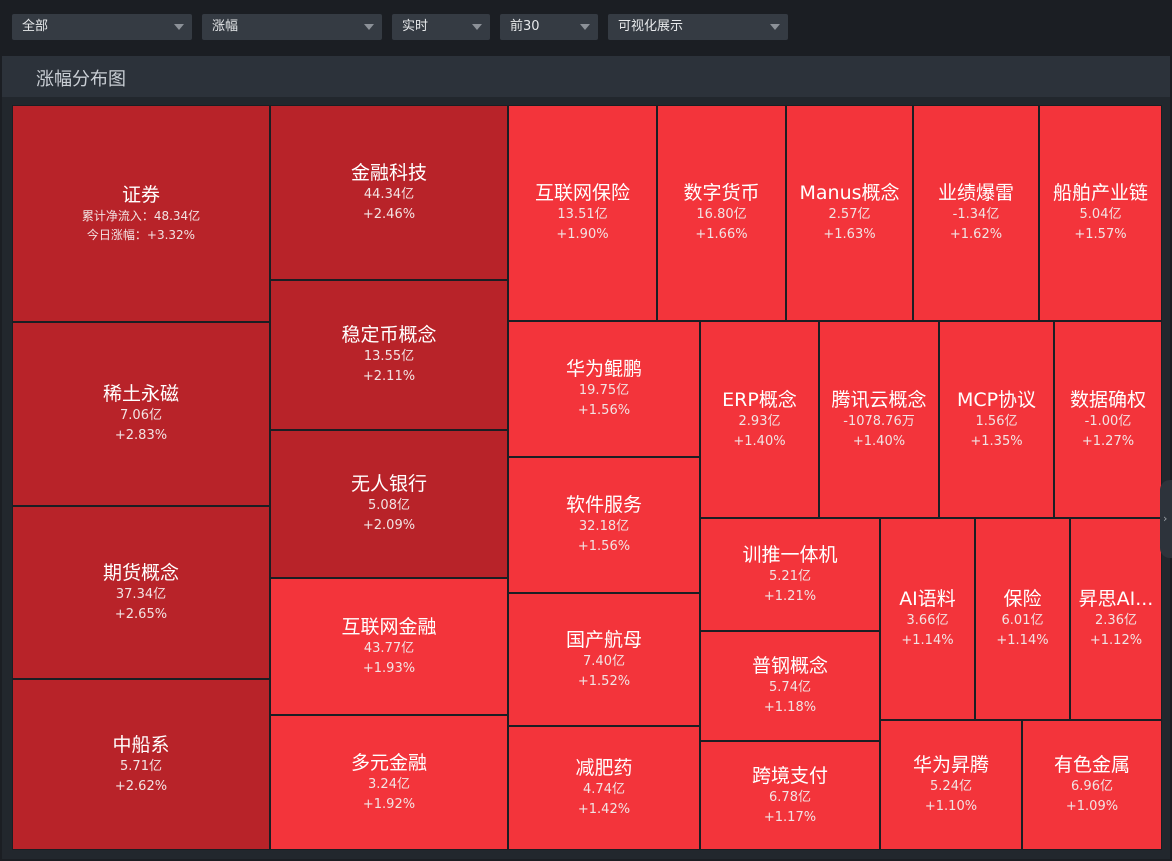  What do you see at coordinates (388, 762) in the screenshot?
I see `tile-name: 多元金融` at bounding box center [388, 762].